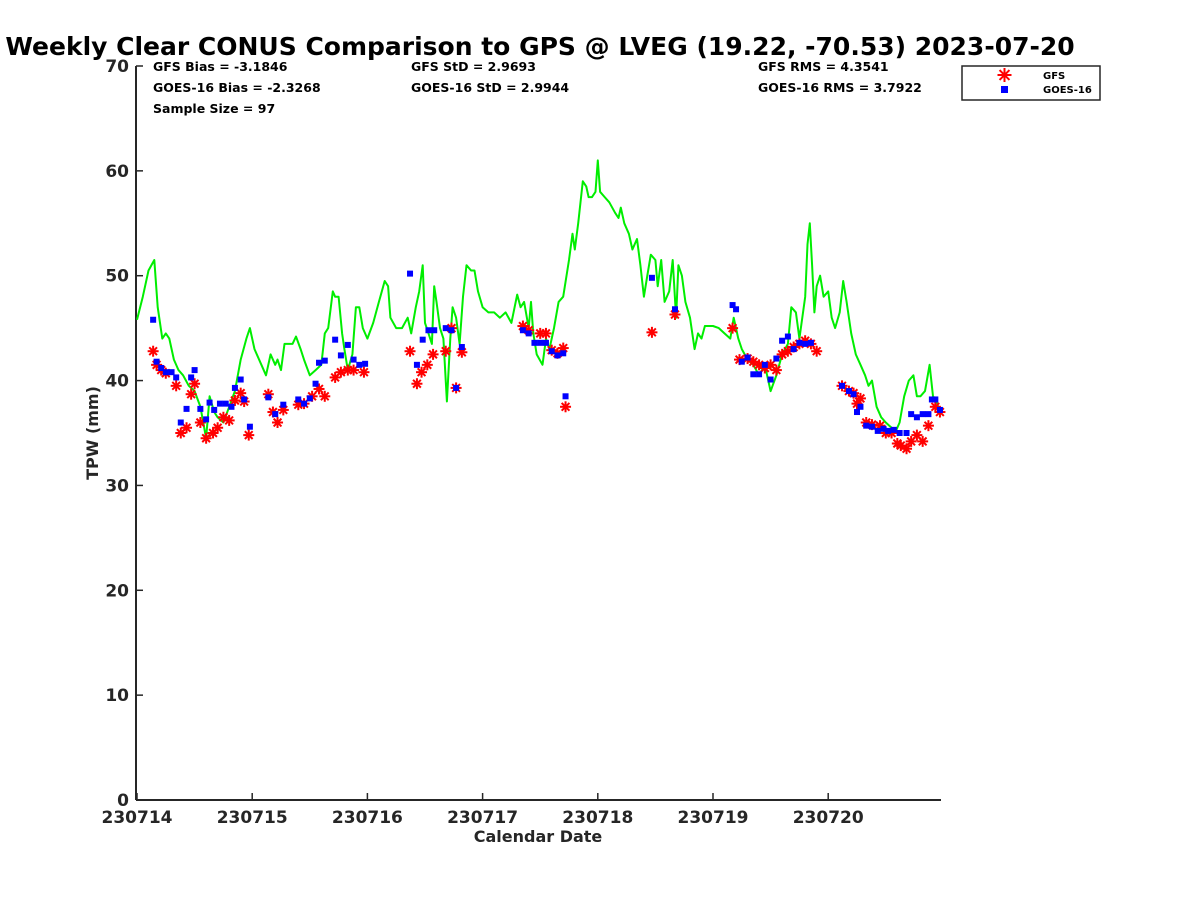 This screenshot has width=1200, height=900. I want to click on x-tick-label: 230715, so click(252, 818).